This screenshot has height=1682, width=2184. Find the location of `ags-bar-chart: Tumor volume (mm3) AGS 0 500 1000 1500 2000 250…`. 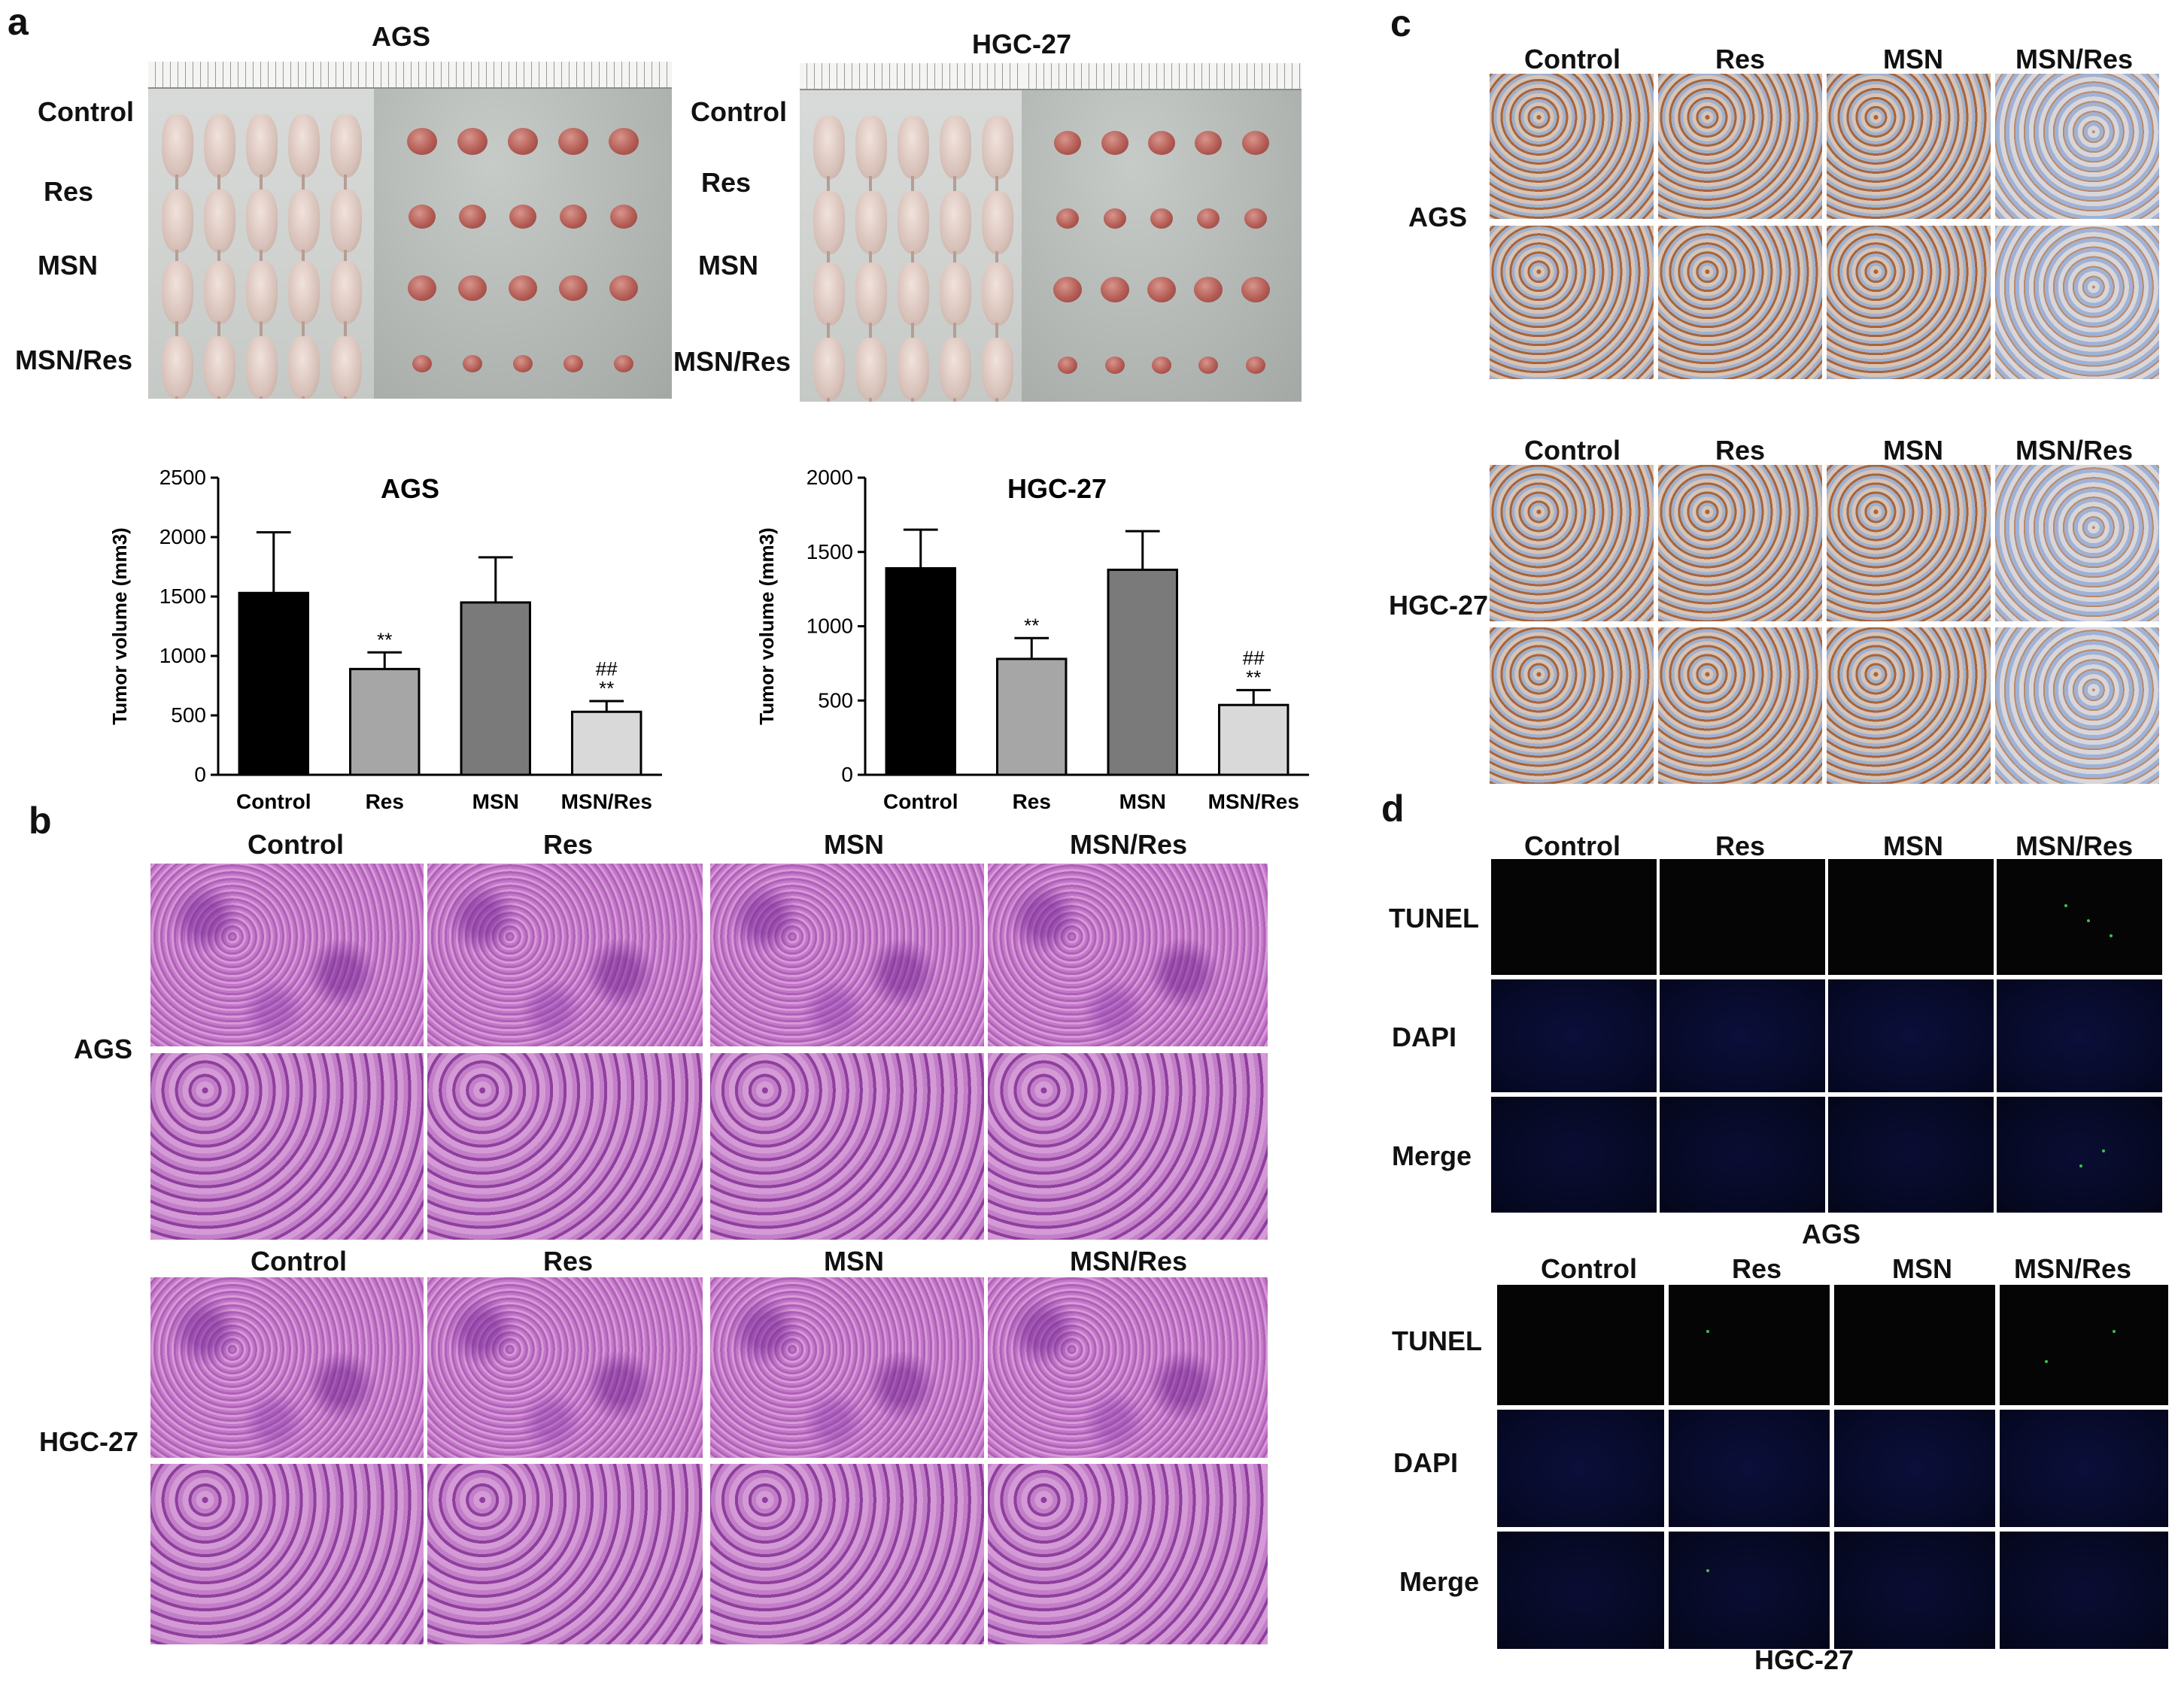

ags-bar-chart: Tumor volume (mm3) AGS 0 500 1000 1500 2000 250… is located at coordinates (385, 639).